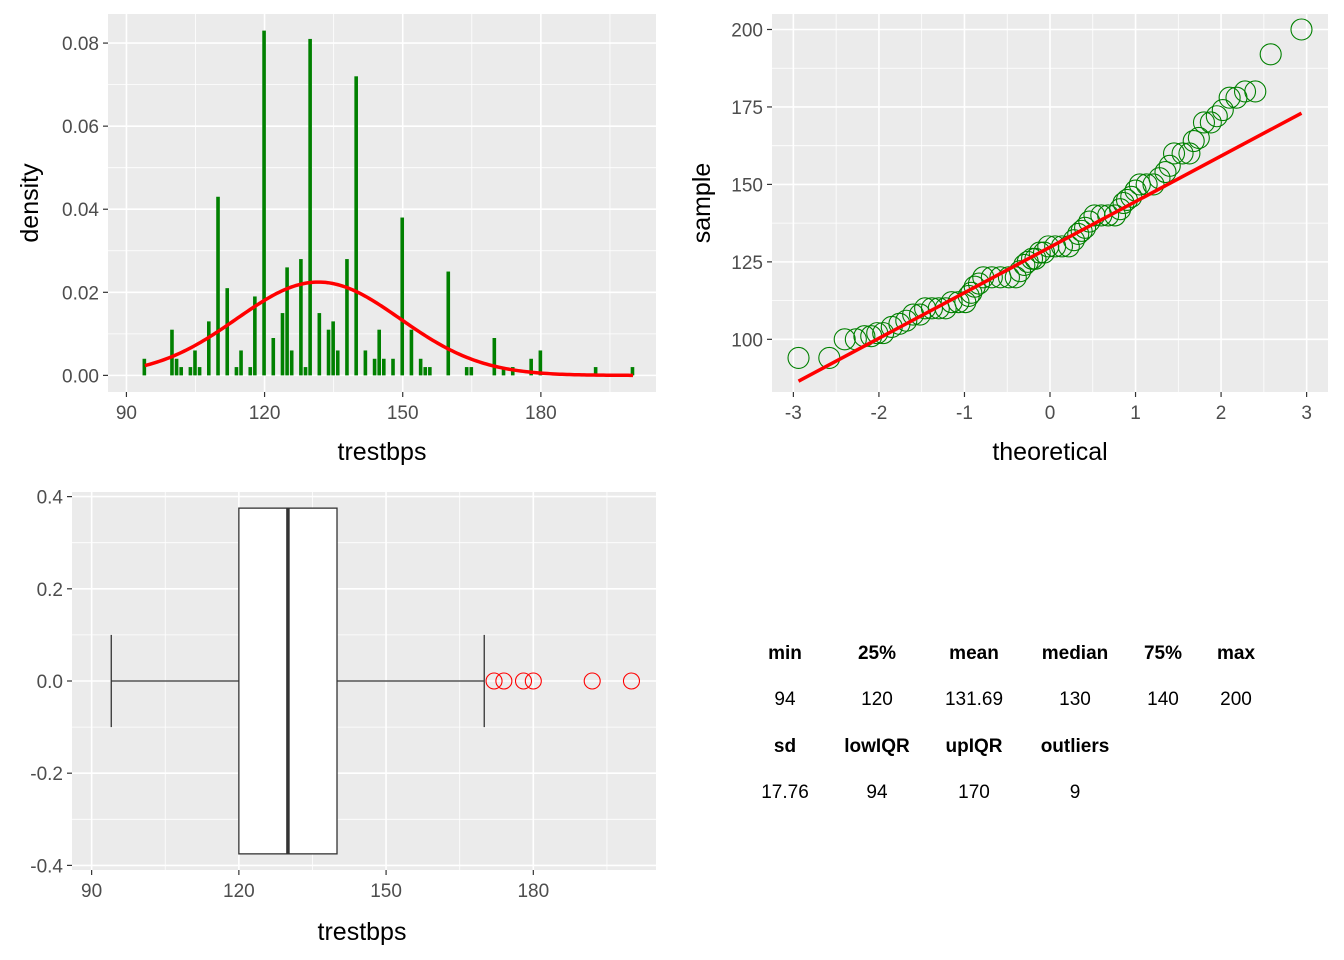 This screenshot has height=960, width=1344. Describe the element at coordinates (533, 891) in the screenshot. I see `boxplot-x-tick-label: 180` at that location.